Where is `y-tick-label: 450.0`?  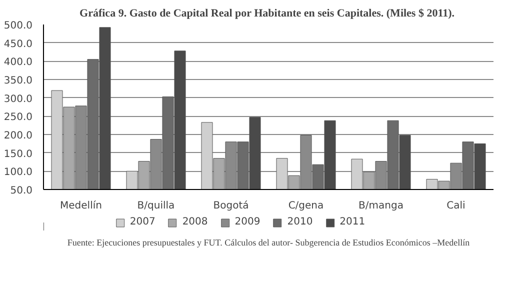
y-tick-label: 450.0 is located at coordinates (18, 44).